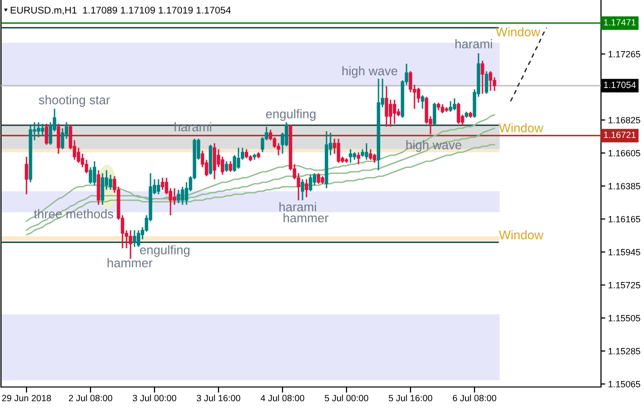 The width and height of the screenshot is (644, 409). What do you see at coordinates (218, 398) in the screenshot?
I see `x-tick-label: 3 Jul 16:00` at bounding box center [218, 398].